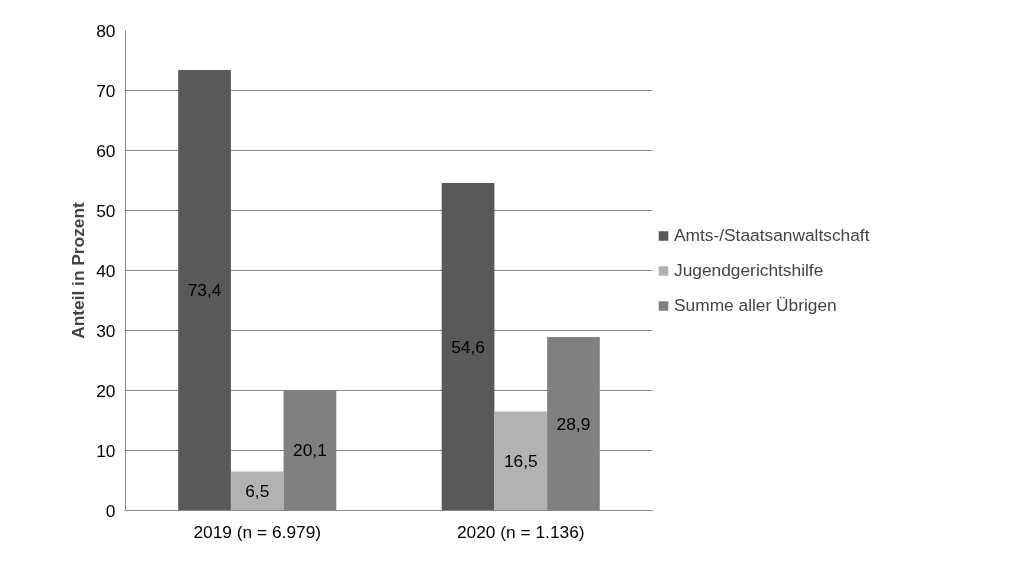 Image resolution: width=1025 pixels, height=577 pixels. What do you see at coordinates (106, 450) in the screenshot?
I see `y-tick-label: 10` at bounding box center [106, 450].